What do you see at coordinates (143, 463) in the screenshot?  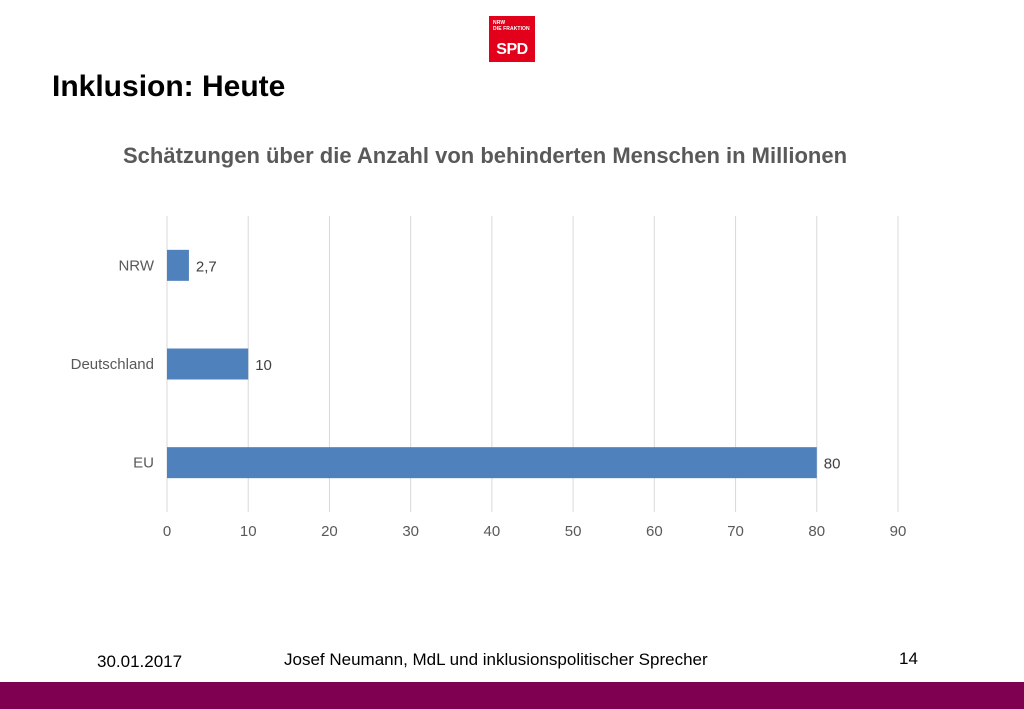 I see `category-label: EU` at bounding box center [143, 463].